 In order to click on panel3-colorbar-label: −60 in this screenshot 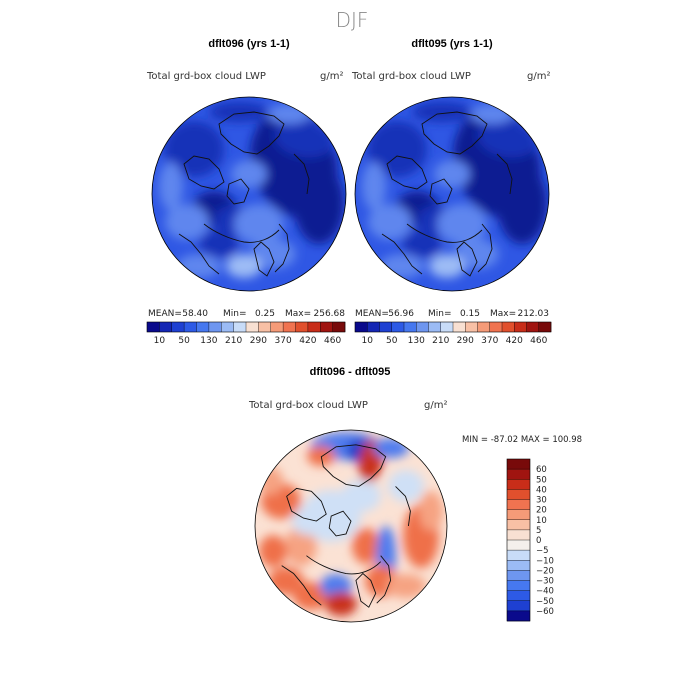, I will do `click(545, 612)`.